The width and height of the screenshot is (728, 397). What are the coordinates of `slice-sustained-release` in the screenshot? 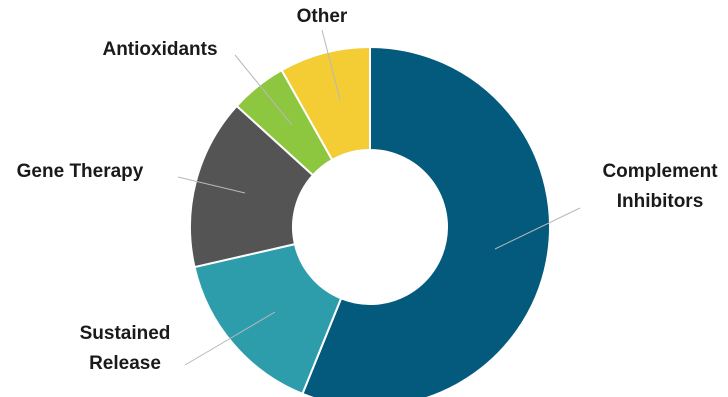 It's located at (268, 319).